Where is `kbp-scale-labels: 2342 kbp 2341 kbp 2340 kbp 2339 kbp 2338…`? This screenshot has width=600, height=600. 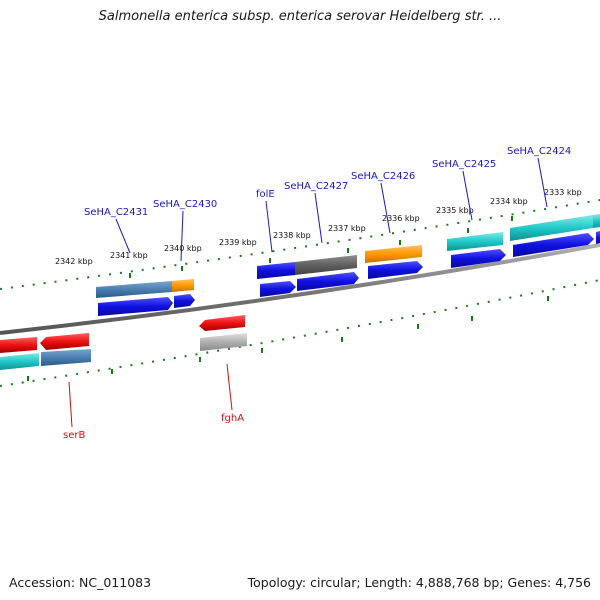
kbp-scale-labels: 2342 kbp 2341 kbp 2340 kbp 2339 kbp 2338… is located at coordinates (318, 227).